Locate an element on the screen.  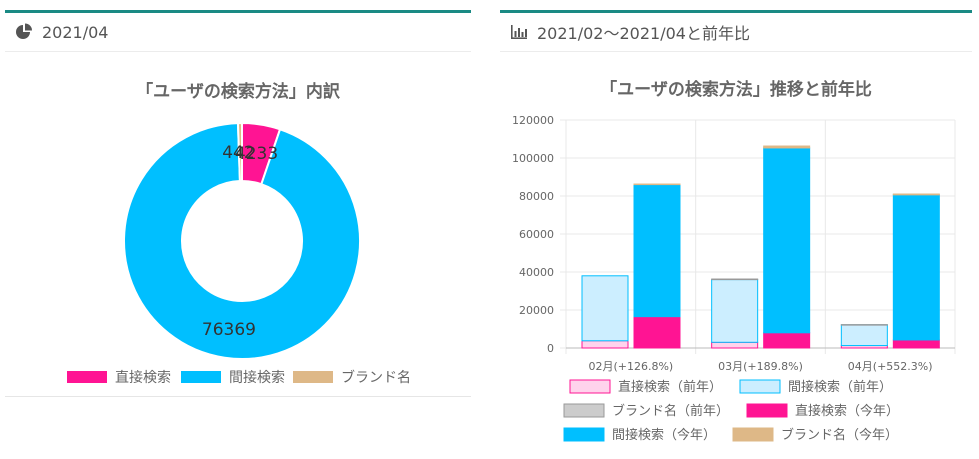
legend-item: 間接検索（前年） is located at coordinates (815, 387).